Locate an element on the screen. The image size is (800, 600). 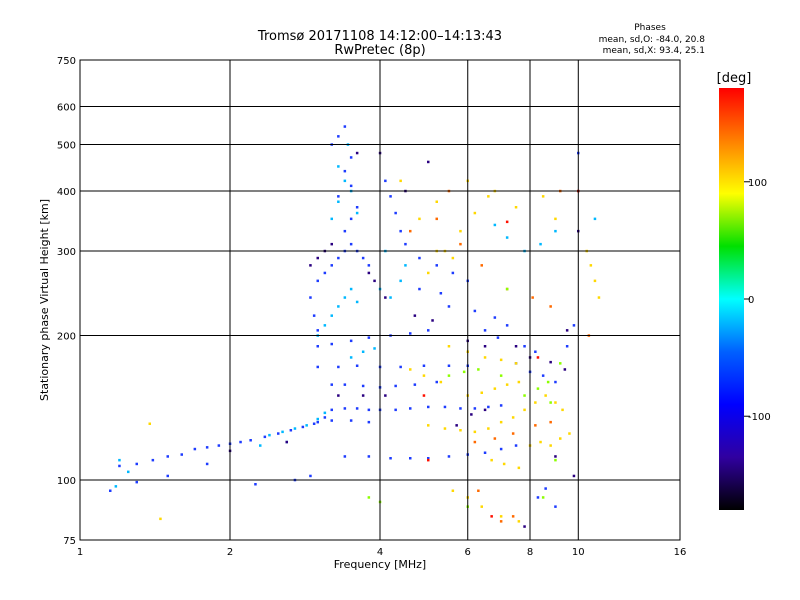
x-tick-label: 2 is located at coordinates (230, 552).